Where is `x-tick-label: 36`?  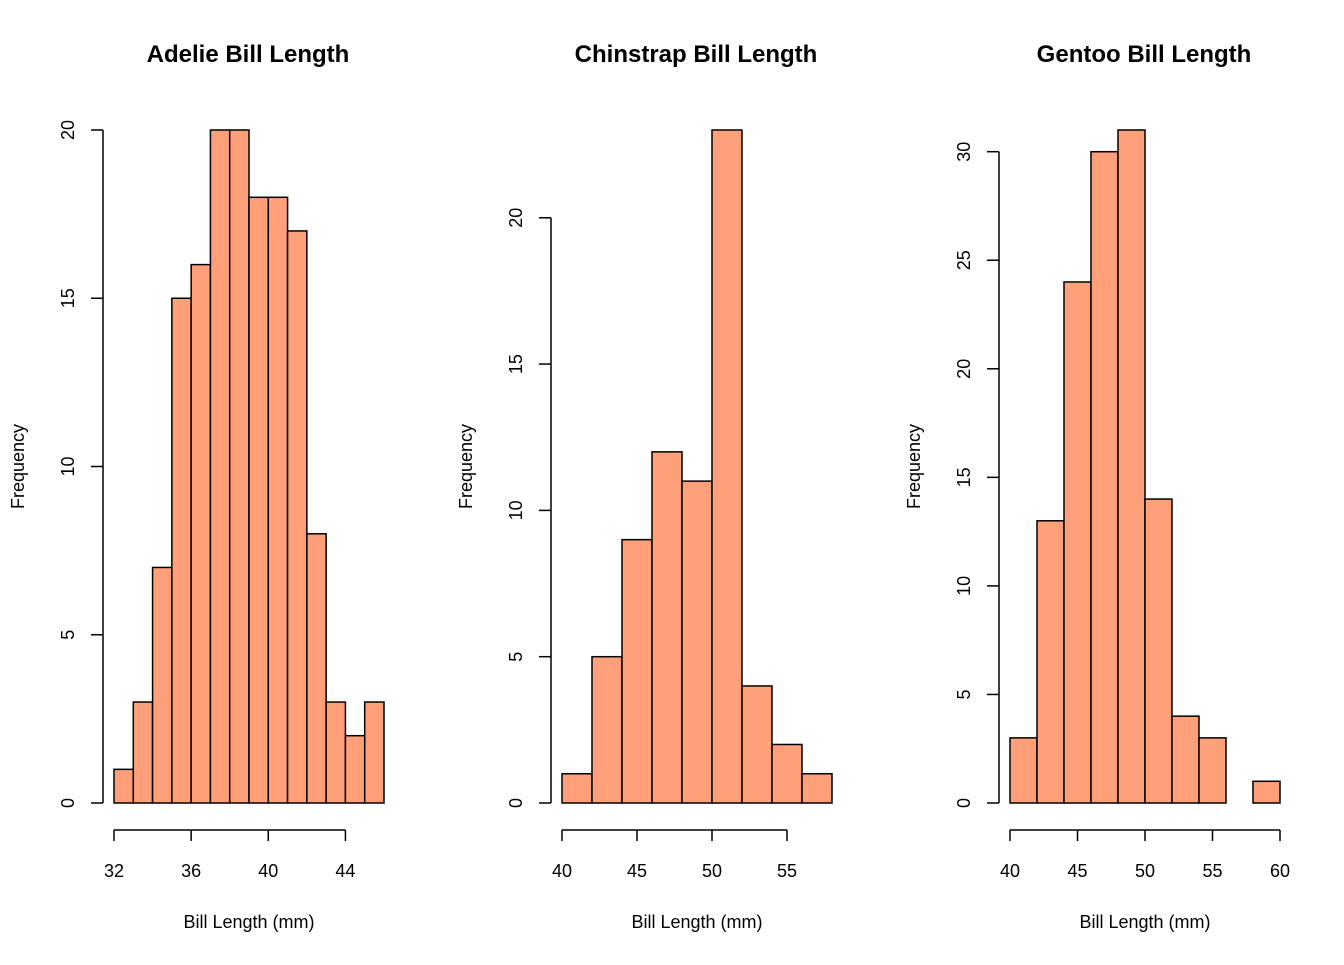
x-tick-label: 36 is located at coordinates (191, 871).